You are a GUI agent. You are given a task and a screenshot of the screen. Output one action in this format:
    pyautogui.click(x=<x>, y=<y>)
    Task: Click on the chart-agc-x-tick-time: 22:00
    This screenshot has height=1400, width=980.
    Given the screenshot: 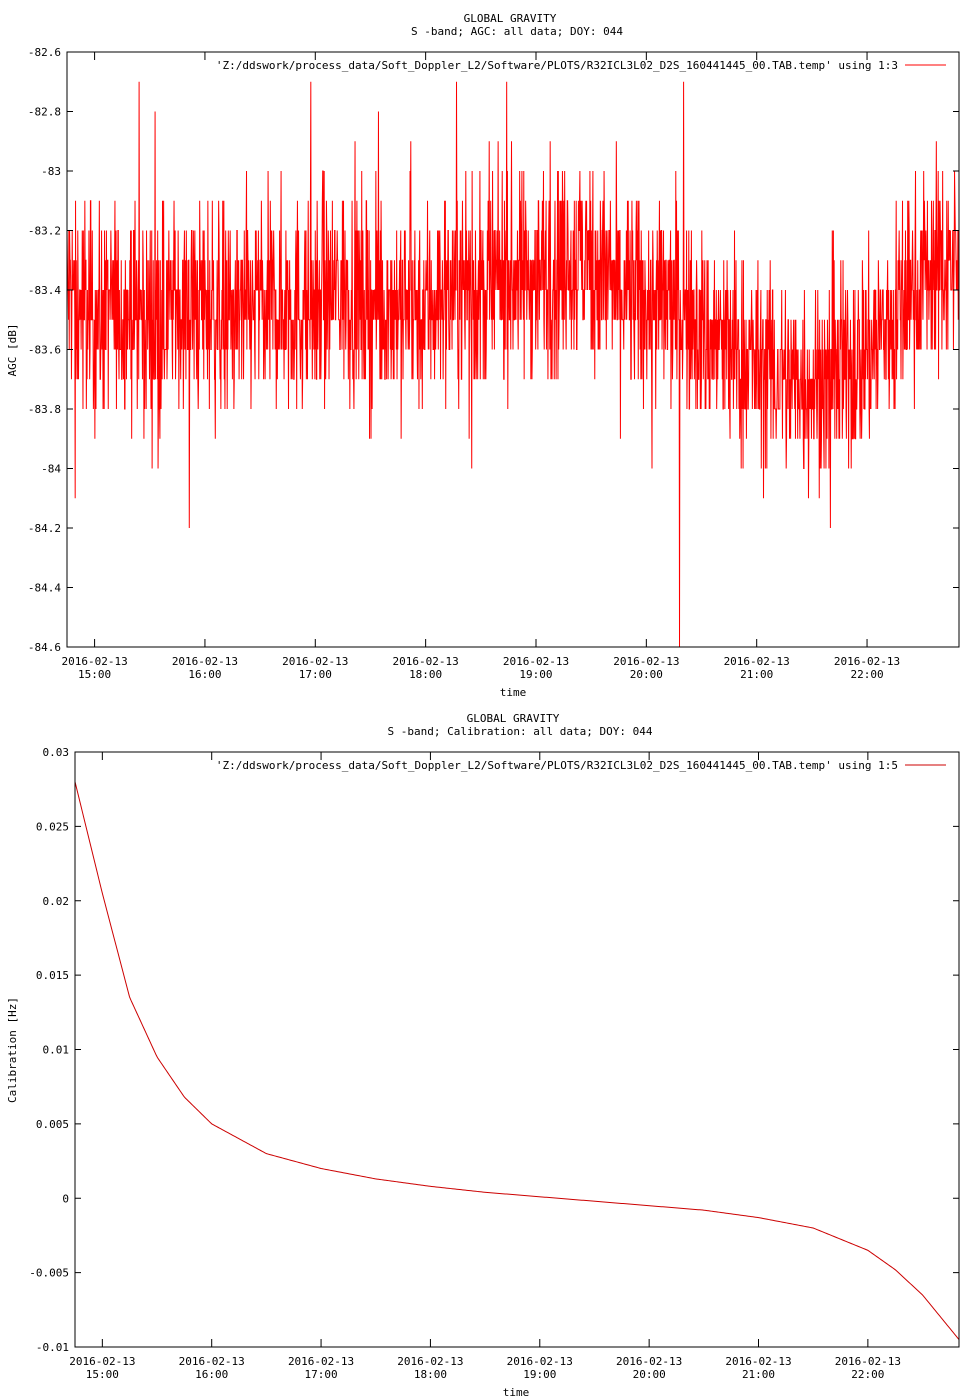 What is the action you would take?
    pyautogui.click(x=866, y=674)
    